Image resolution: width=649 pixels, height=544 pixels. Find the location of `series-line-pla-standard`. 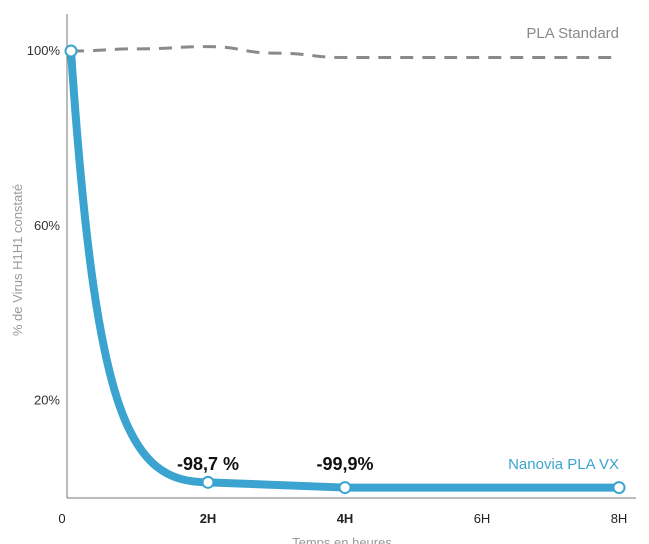

series-line-pla-standard is located at coordinates (344, 52).